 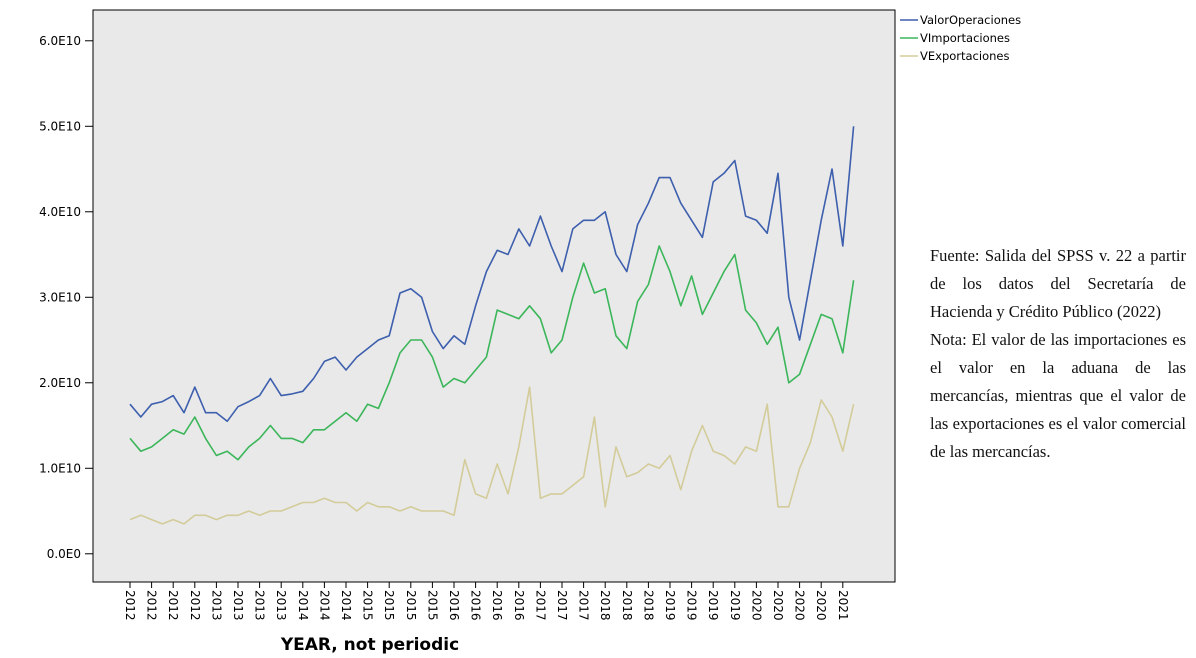 What do you see at coordinates (965, 38) in the screenshot?
I see `legend-label: VImportaciones` at bounding box center [965, 38].